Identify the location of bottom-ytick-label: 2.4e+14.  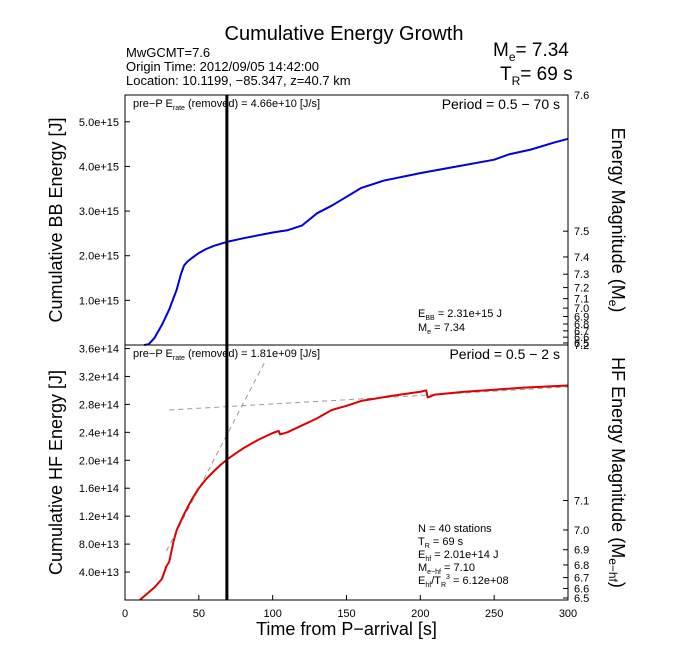
(99, 433).